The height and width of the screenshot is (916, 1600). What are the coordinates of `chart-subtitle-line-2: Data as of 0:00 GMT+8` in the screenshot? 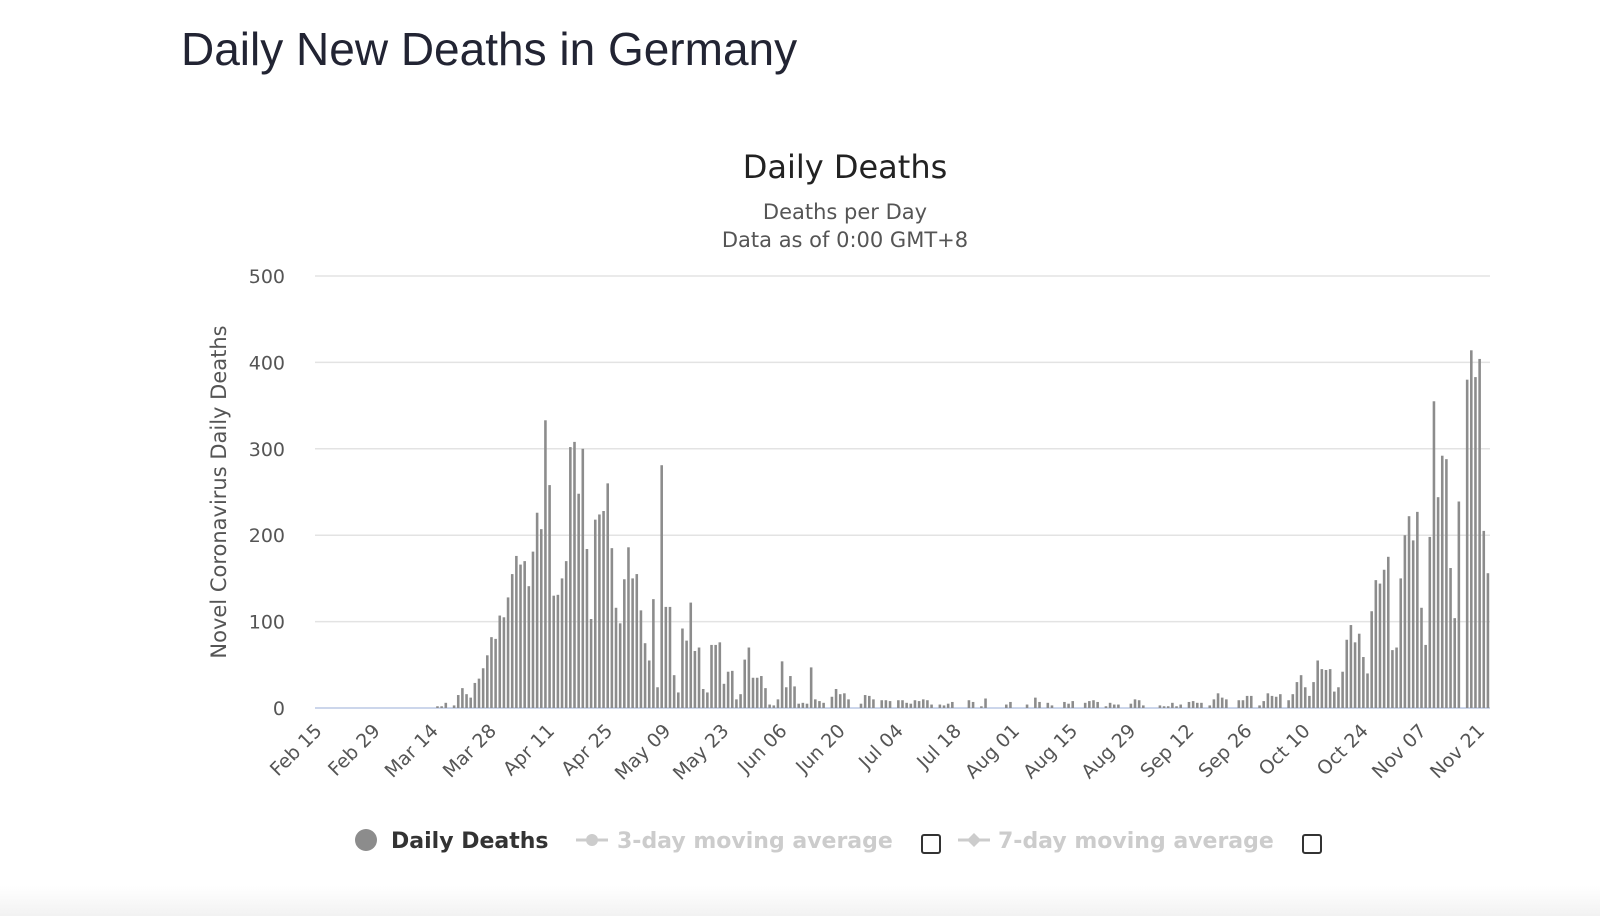 It's located at (845, 240).